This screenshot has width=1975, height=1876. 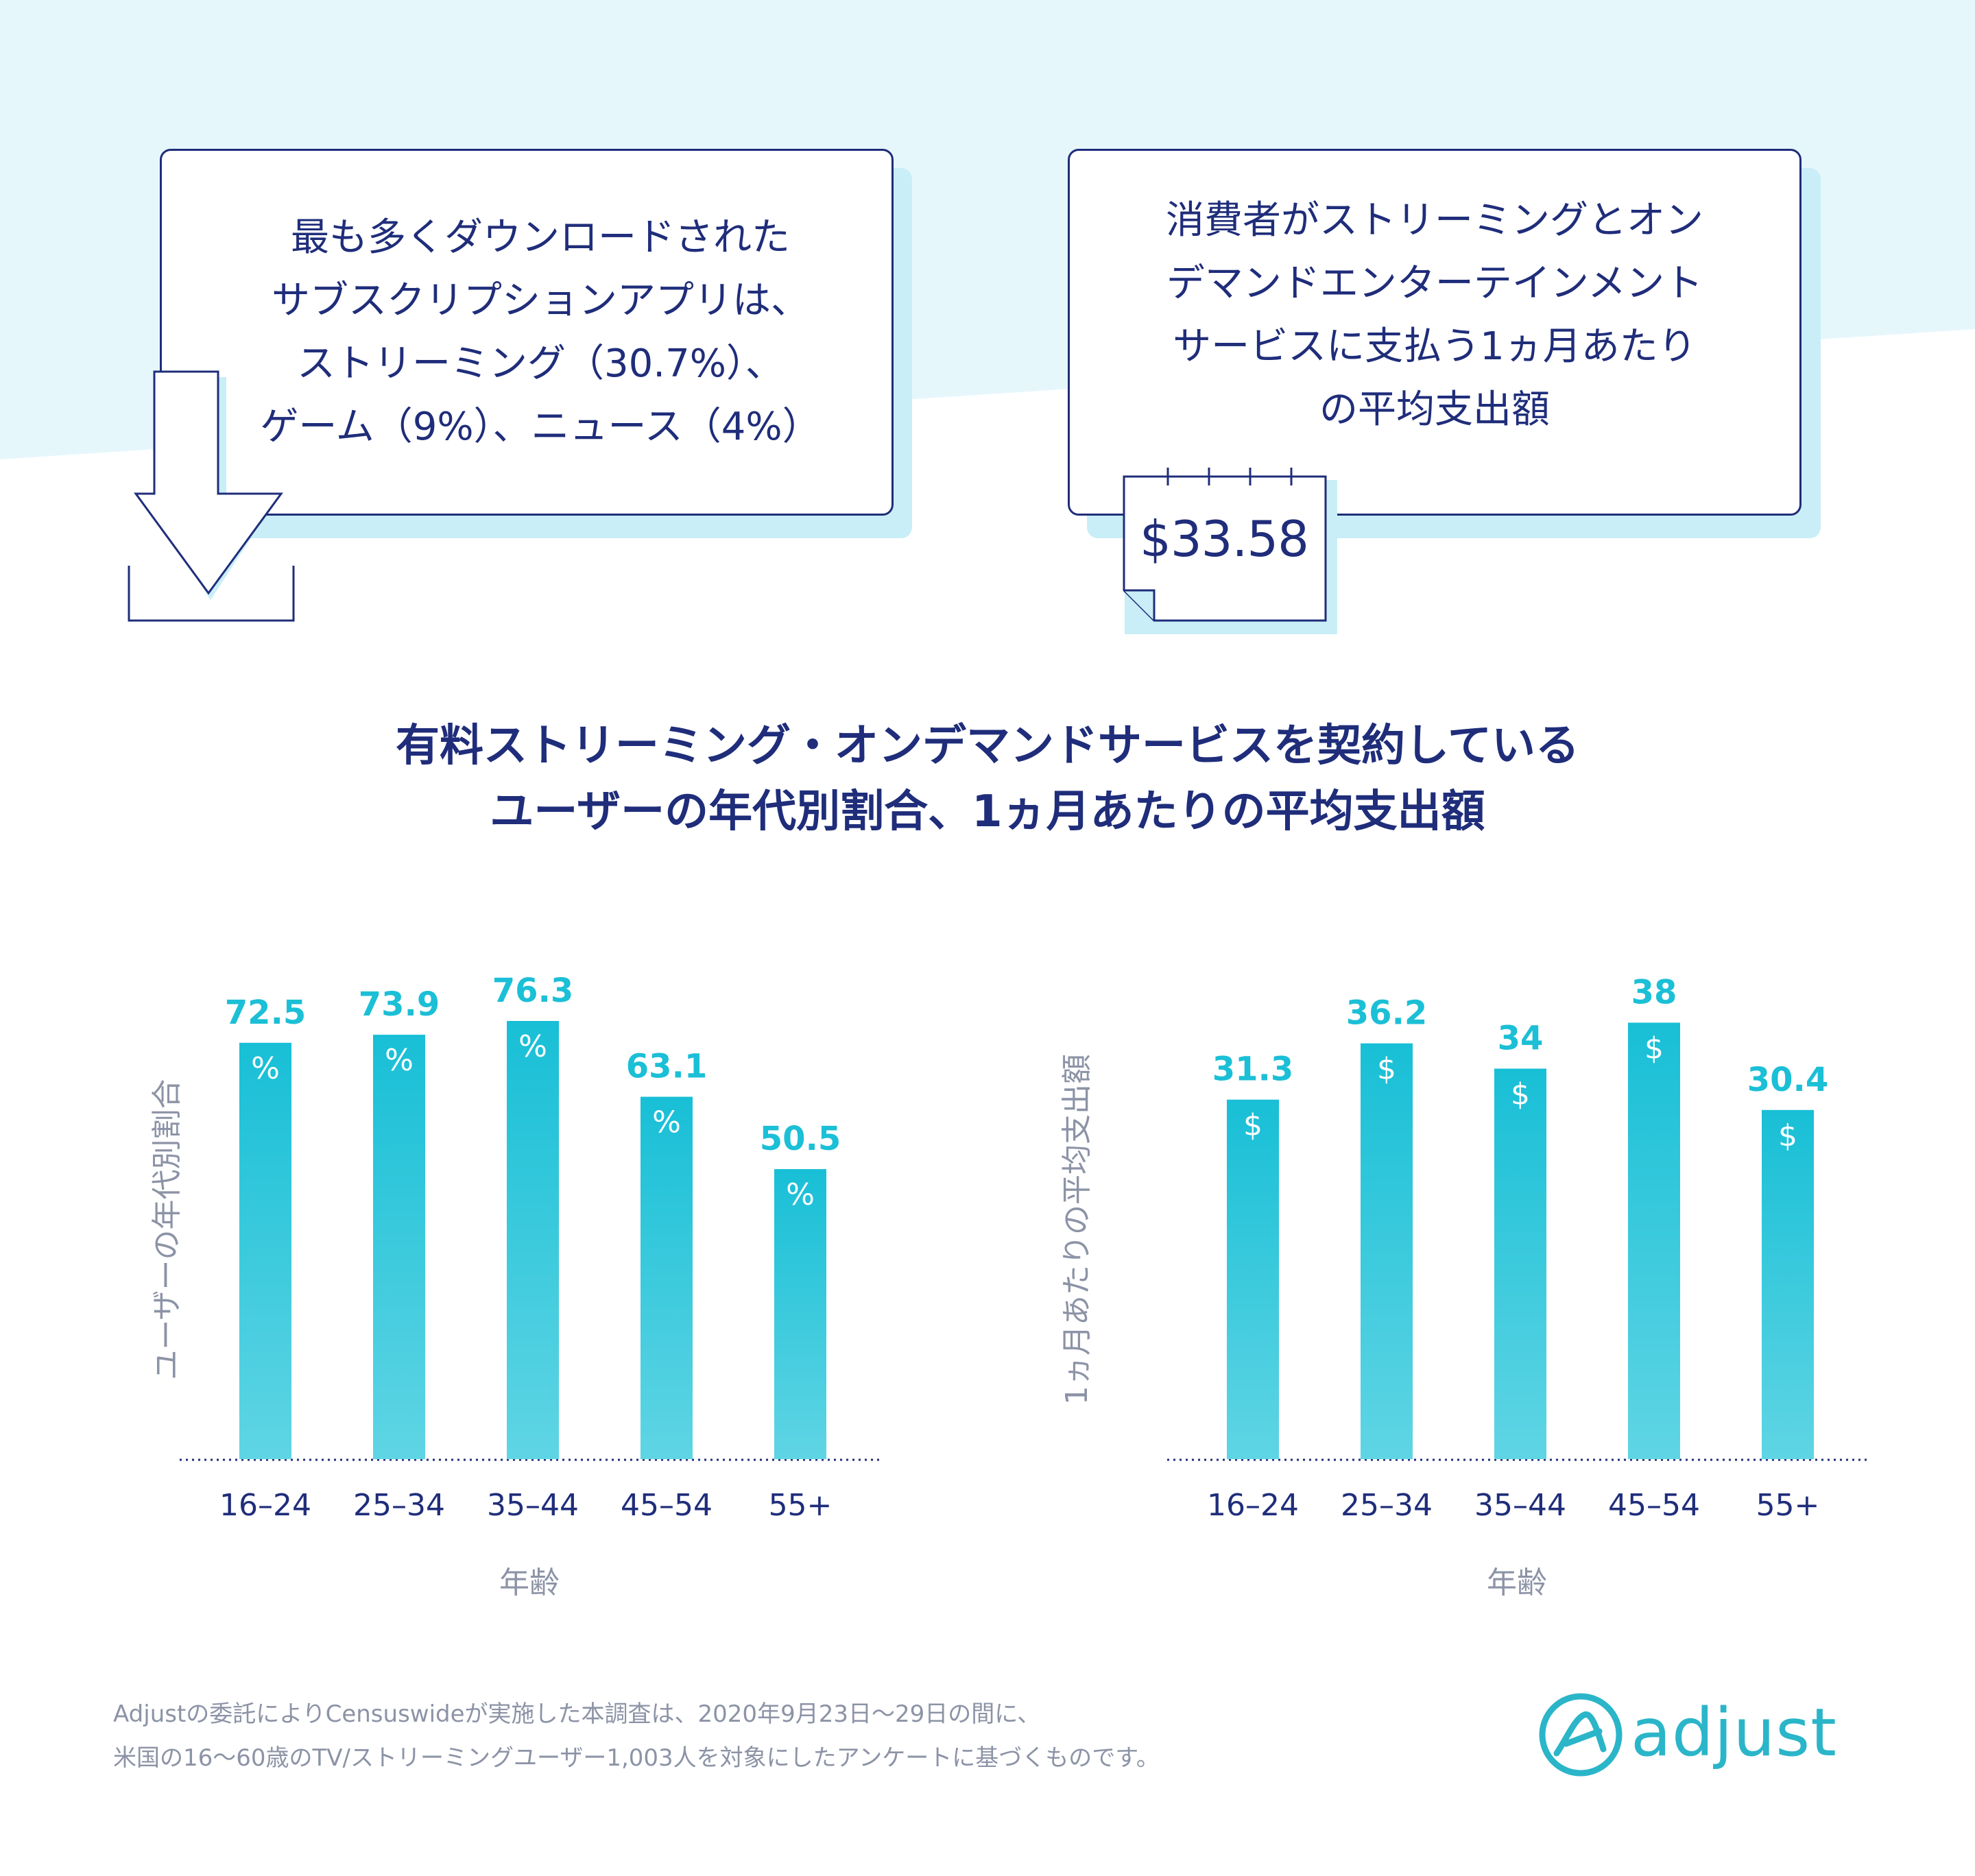 I want to click on bar-symbol-55+: %, so click(x=800, y=1194).